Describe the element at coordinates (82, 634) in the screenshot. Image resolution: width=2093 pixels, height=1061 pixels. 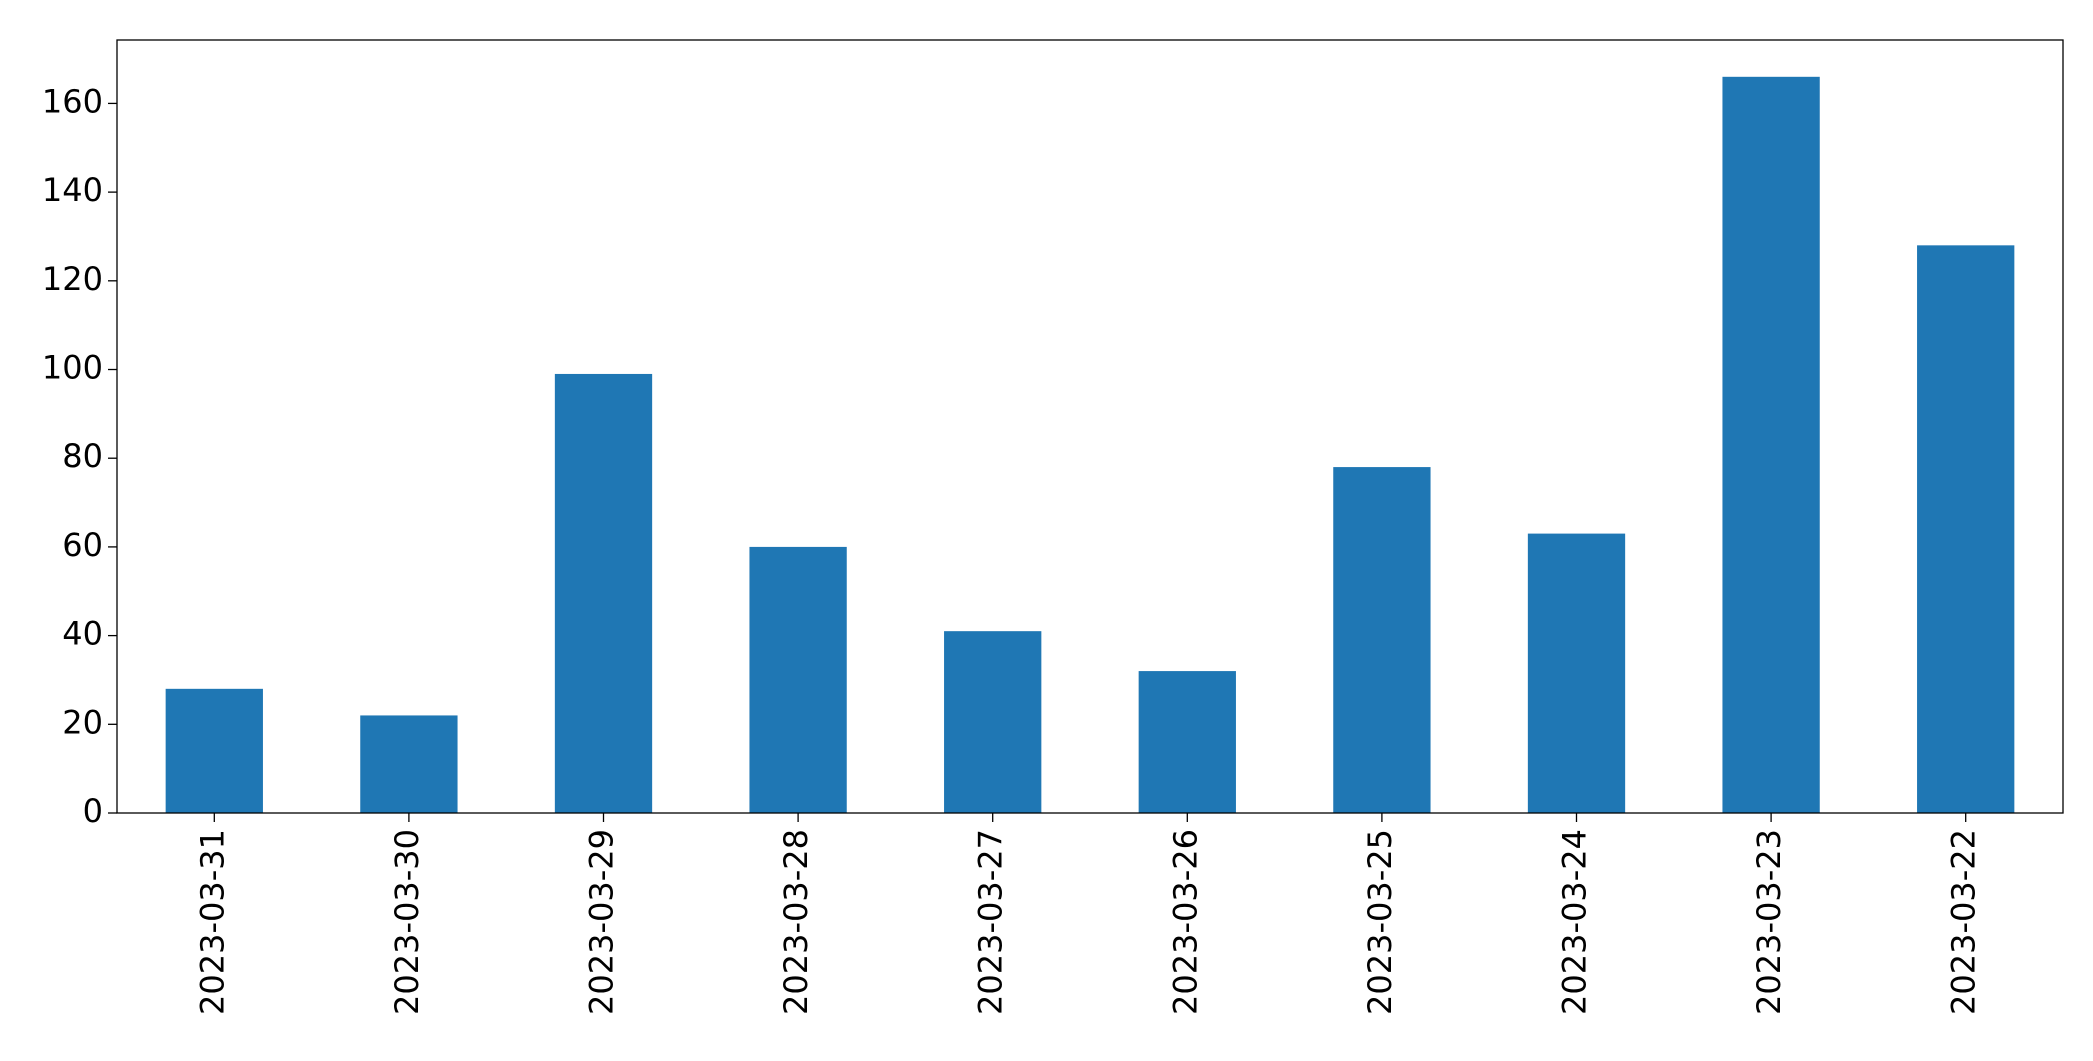
I see `y-tick-label: 40` at that location.